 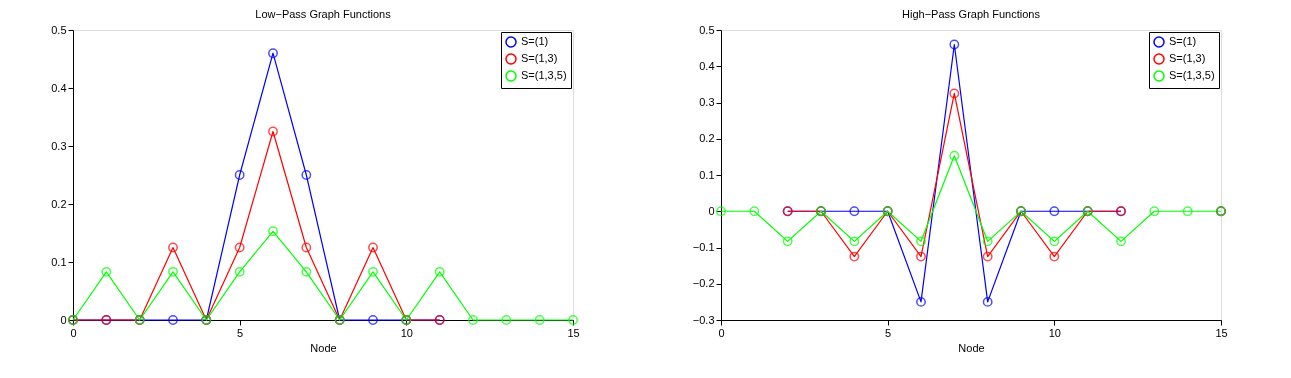 I want to click on y-tick-label: −0.3, so click(x=703, y=319).